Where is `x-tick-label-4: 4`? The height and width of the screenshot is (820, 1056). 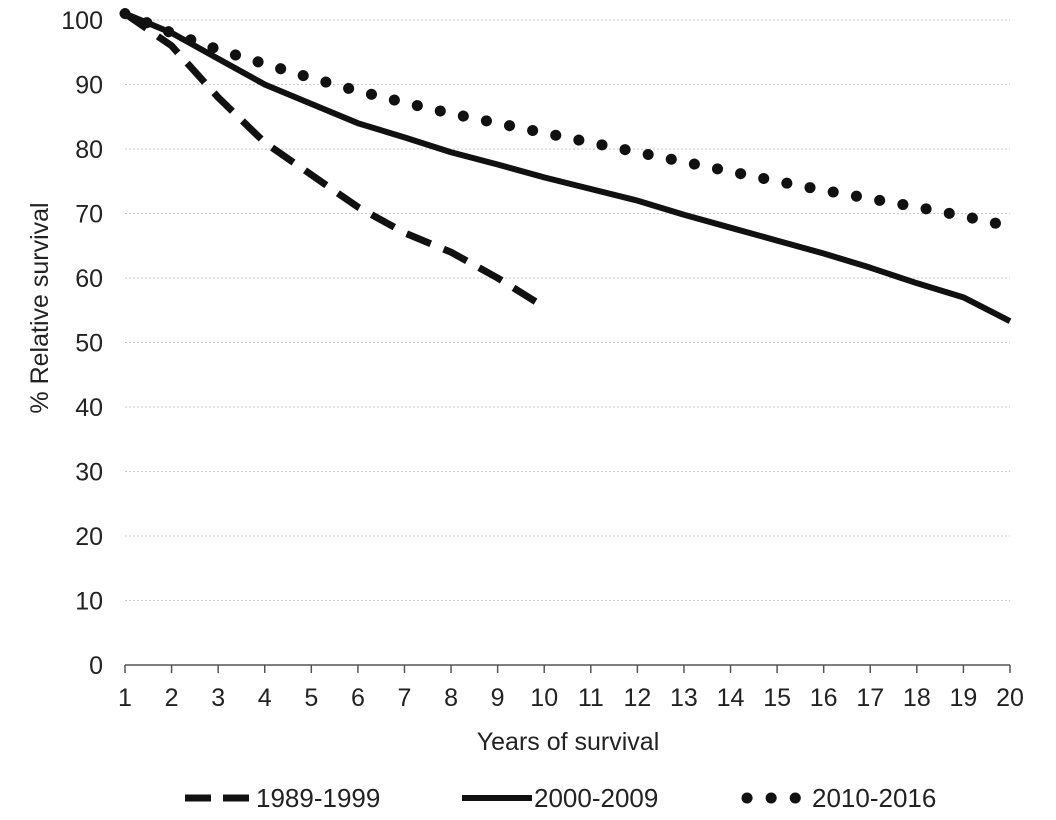 x-tick-label-4: 4 is located at coordinates (265, 698).